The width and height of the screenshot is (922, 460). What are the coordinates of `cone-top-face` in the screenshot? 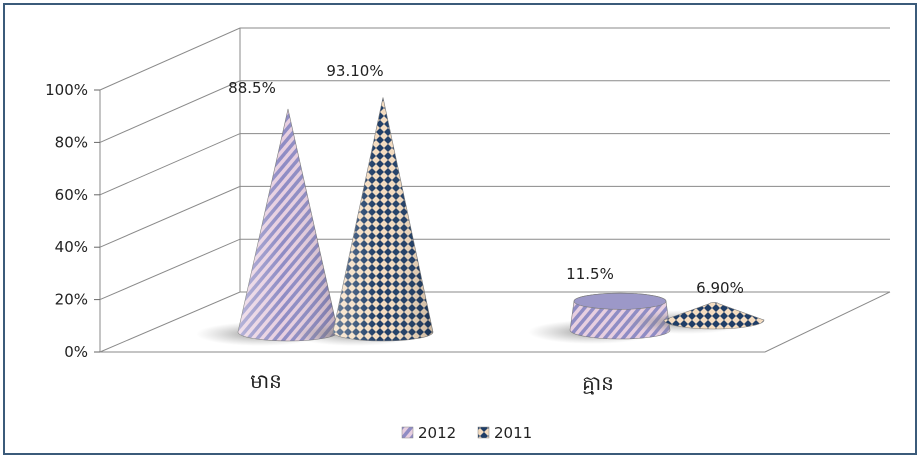 It's located at (620, 301).